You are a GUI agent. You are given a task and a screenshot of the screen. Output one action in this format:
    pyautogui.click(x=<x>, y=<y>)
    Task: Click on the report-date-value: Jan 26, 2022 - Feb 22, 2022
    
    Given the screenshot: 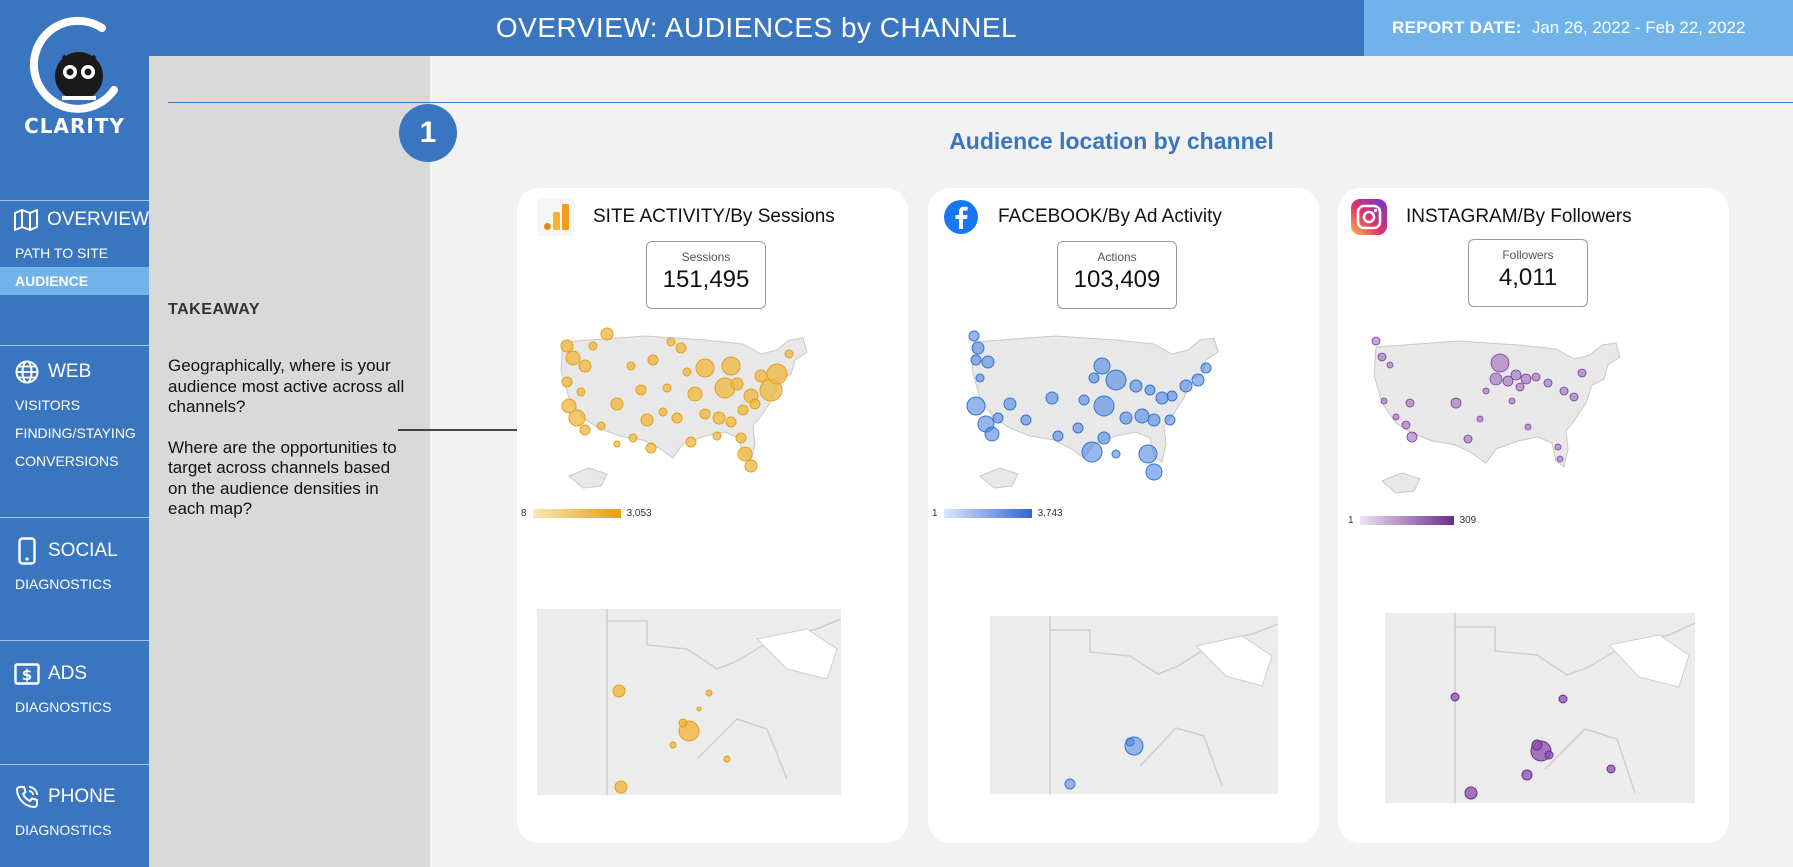 What is the action you would take?
    pyautogui.click(x=1638, y=27)
    